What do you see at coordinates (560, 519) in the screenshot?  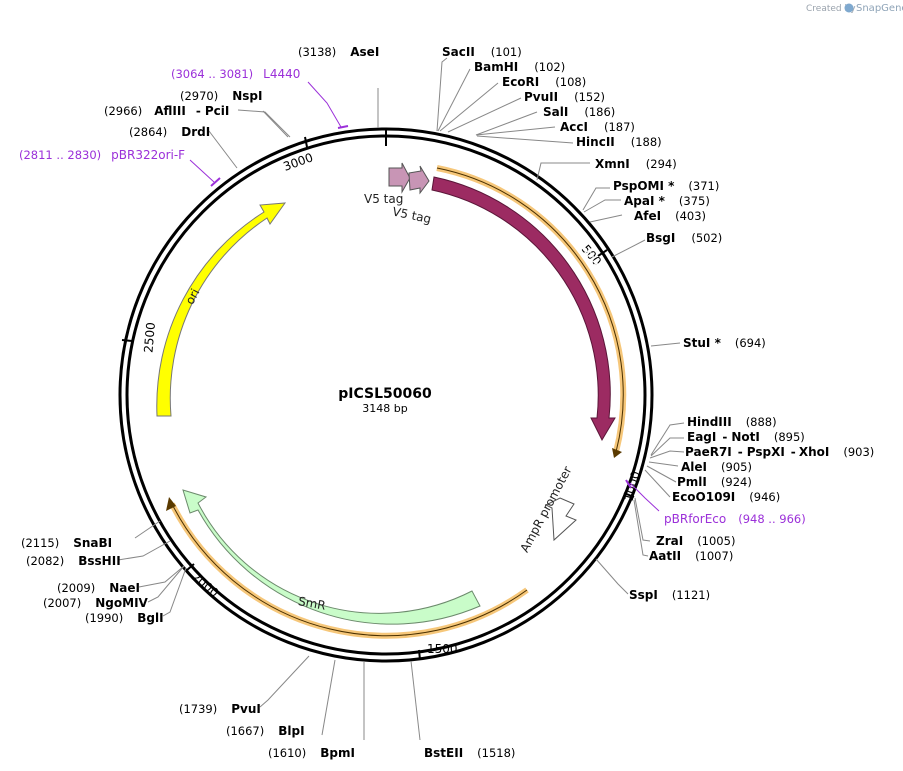 I see `feature-ampr-promoter` at bounding box center [560, 519].